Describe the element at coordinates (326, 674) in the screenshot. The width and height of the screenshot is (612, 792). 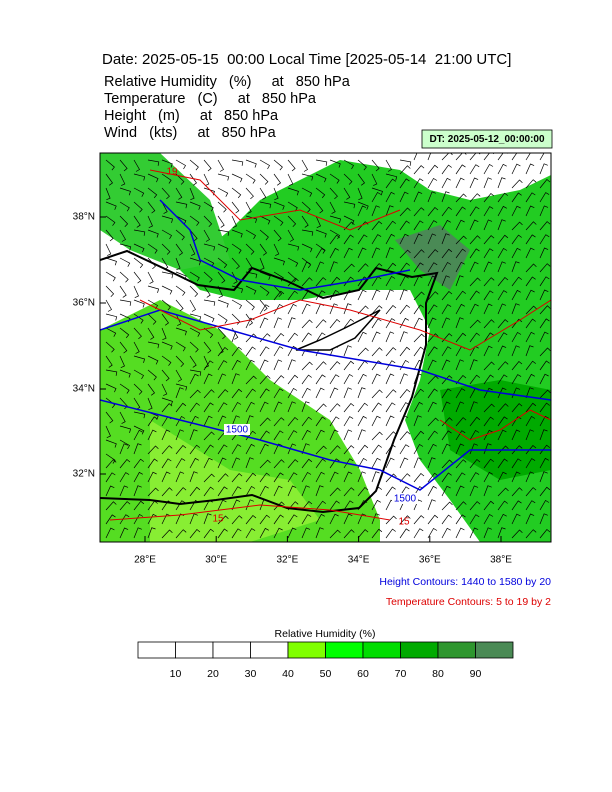
I see `colorbar-label: 50` at that location.